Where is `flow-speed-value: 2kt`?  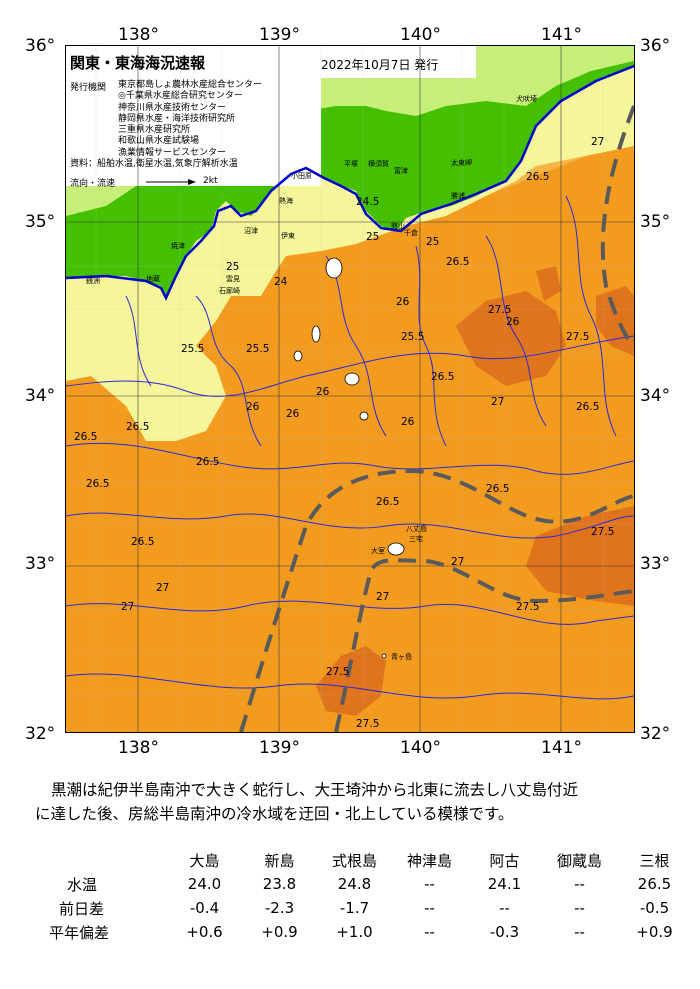 flow-speed-value: 2kt is located at coordinates (210, 181).